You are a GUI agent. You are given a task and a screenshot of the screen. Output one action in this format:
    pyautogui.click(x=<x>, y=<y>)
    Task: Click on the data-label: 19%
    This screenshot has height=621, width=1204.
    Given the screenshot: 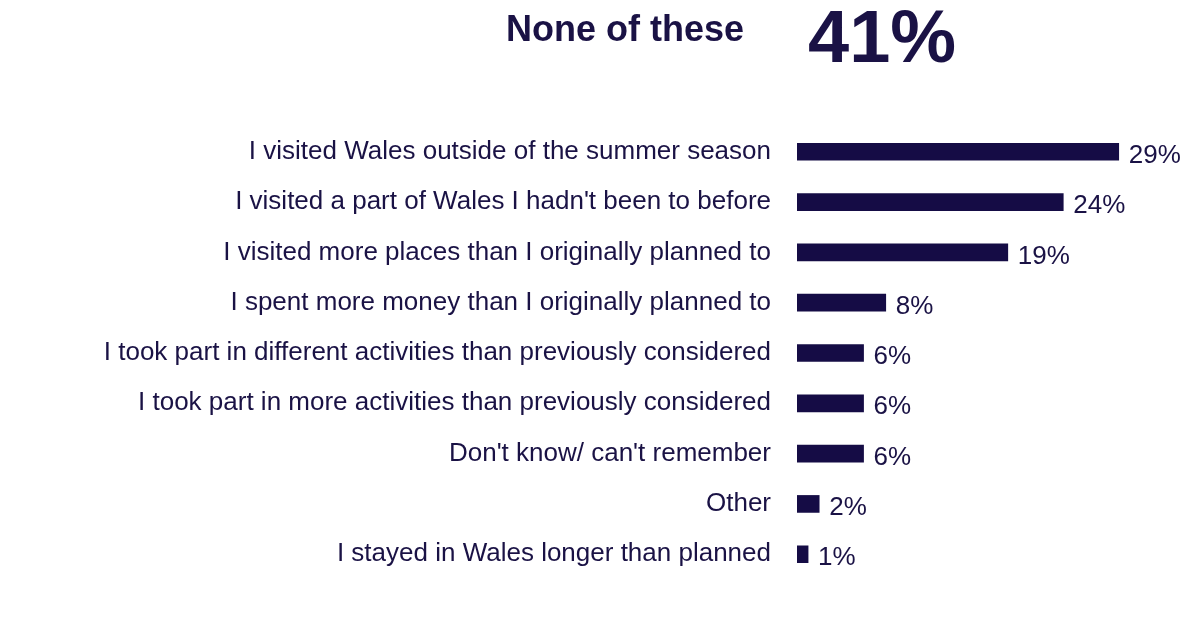 What is the action you would take?
    pyautogui.click(x=1043, y=254)
    